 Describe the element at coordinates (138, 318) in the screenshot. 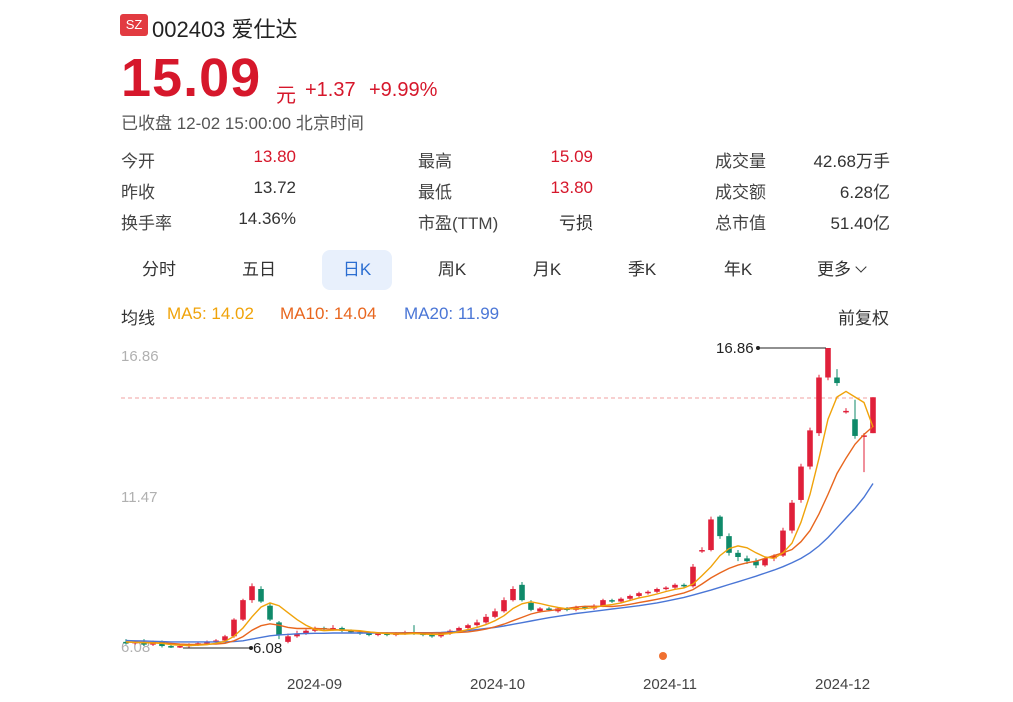

I see `ma-legend-title: 均线` at that location.